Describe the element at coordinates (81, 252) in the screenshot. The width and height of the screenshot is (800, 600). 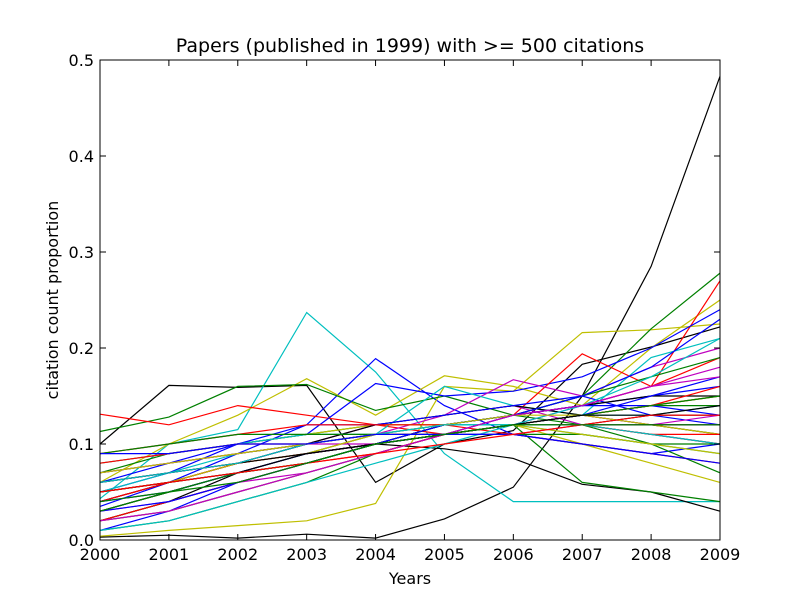
I see `y-tick-label: 0.3` at that location.